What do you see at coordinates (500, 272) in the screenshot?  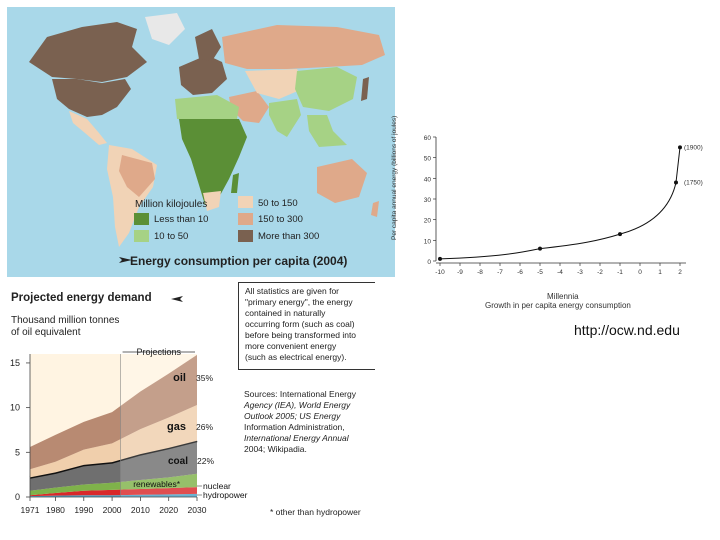 I see `growth-x-tick-label: -7` at bounding box center [500, 272].